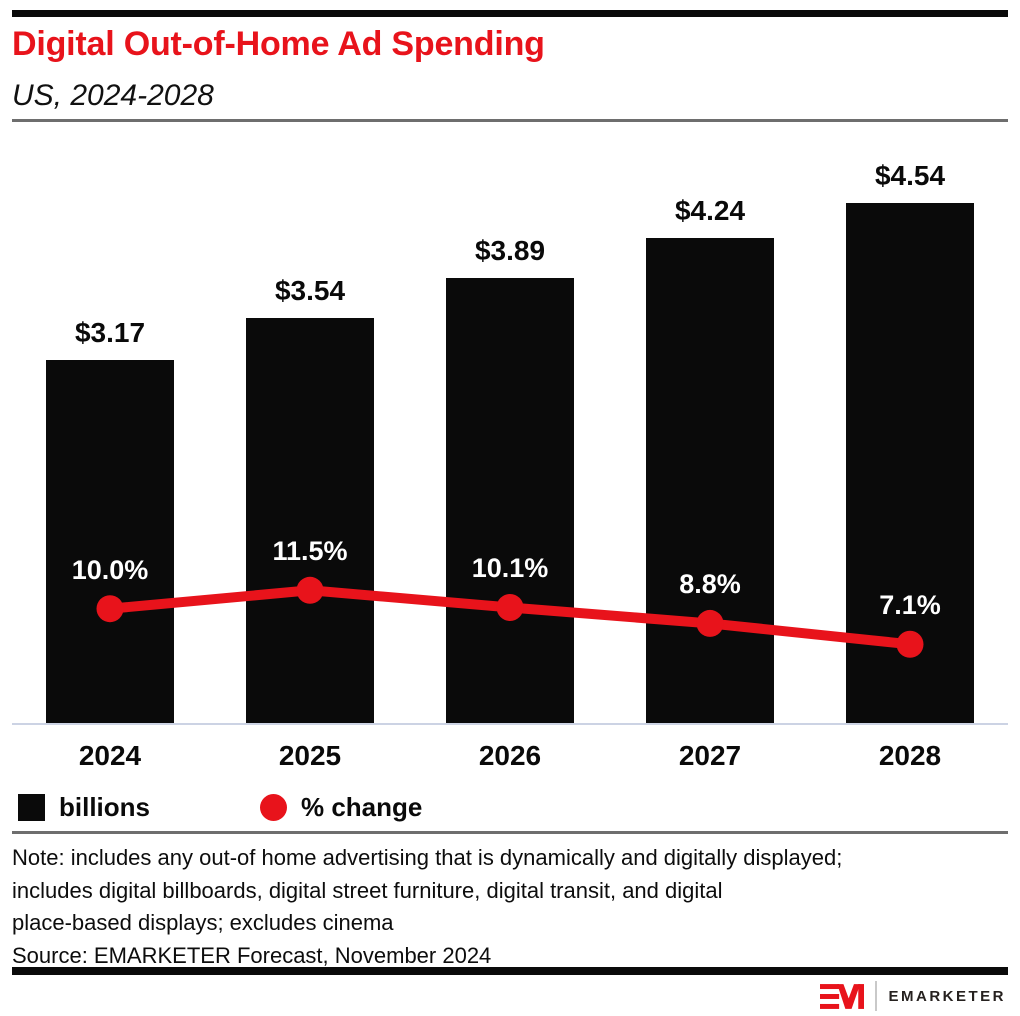  What do you see at coordinates (110, 541) in the screenshot?
I see `bar-2024` at bounding box center [110, 541].